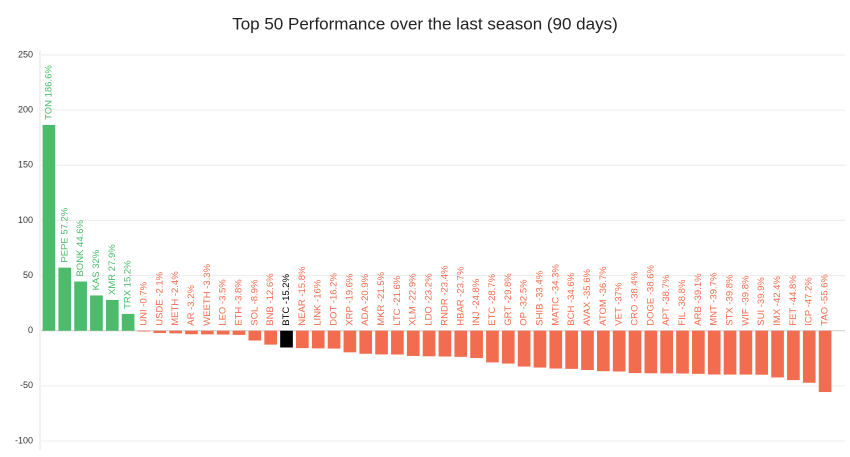  What do you see at coordinates (825, 300) in the screenshot?
I see `data-label: TAO -55.6%` at bounding box center [825, 300].